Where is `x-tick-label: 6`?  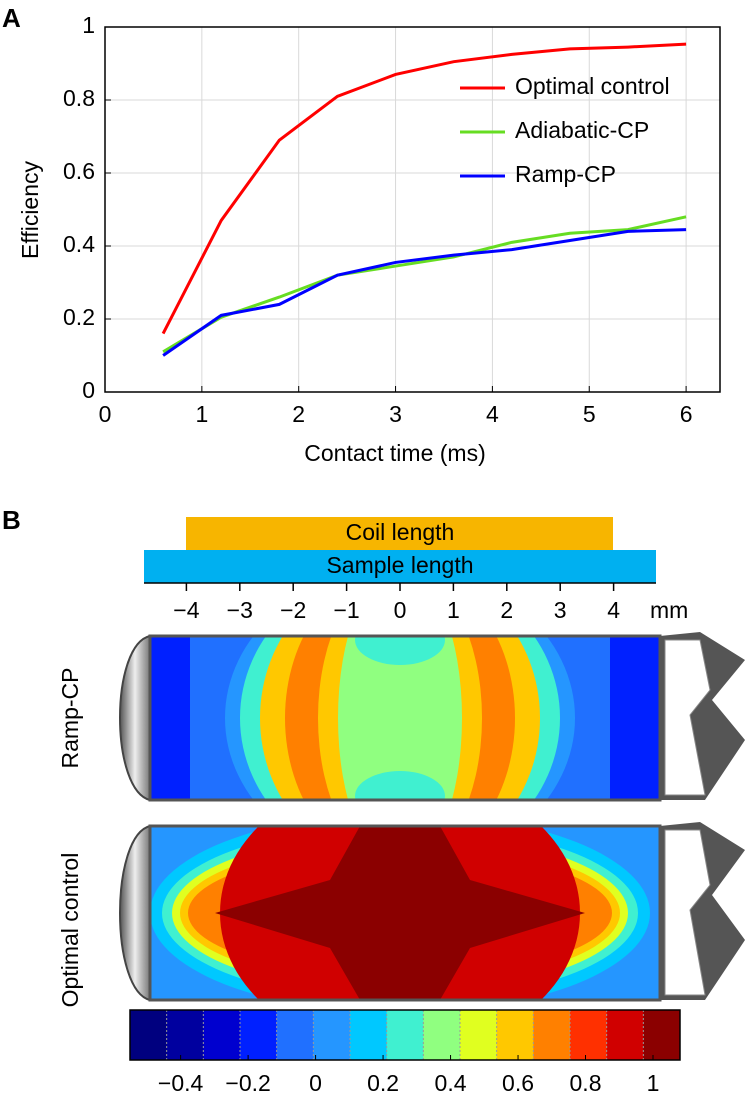
x-tick-label: 6 is located at coordinates (686, 414).